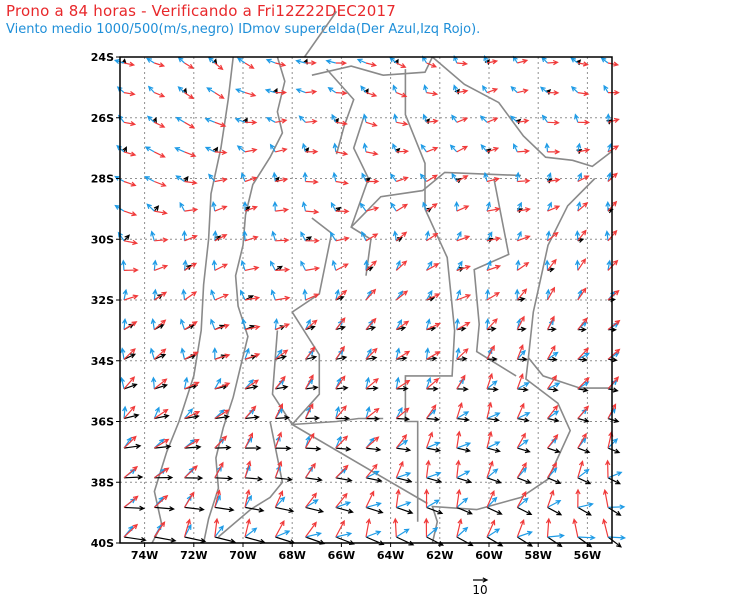  What do you see at coordinates (102, 57) in the screenshot?
I see `lat-tick-label: 24S` at bounding box center [102, 57].